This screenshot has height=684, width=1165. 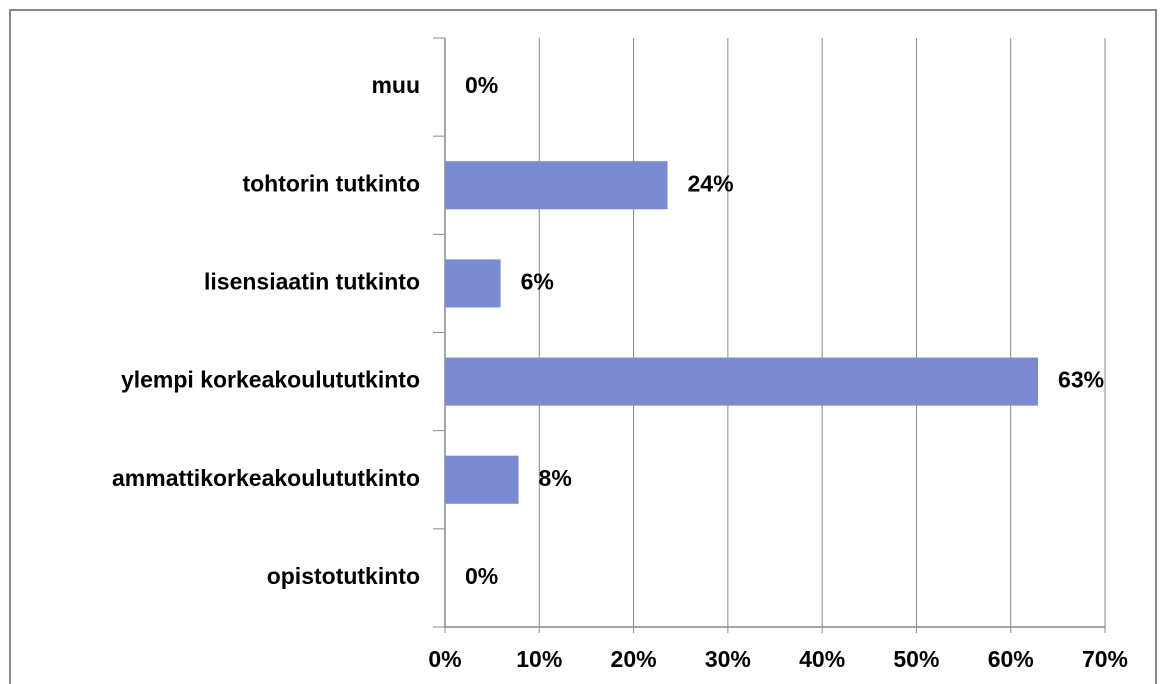 What do you see at coordinates (312, 281) in the screenshot?
I see `y-tick-label: lisensiaatin tutkinto` at bounding box center [312, 281].